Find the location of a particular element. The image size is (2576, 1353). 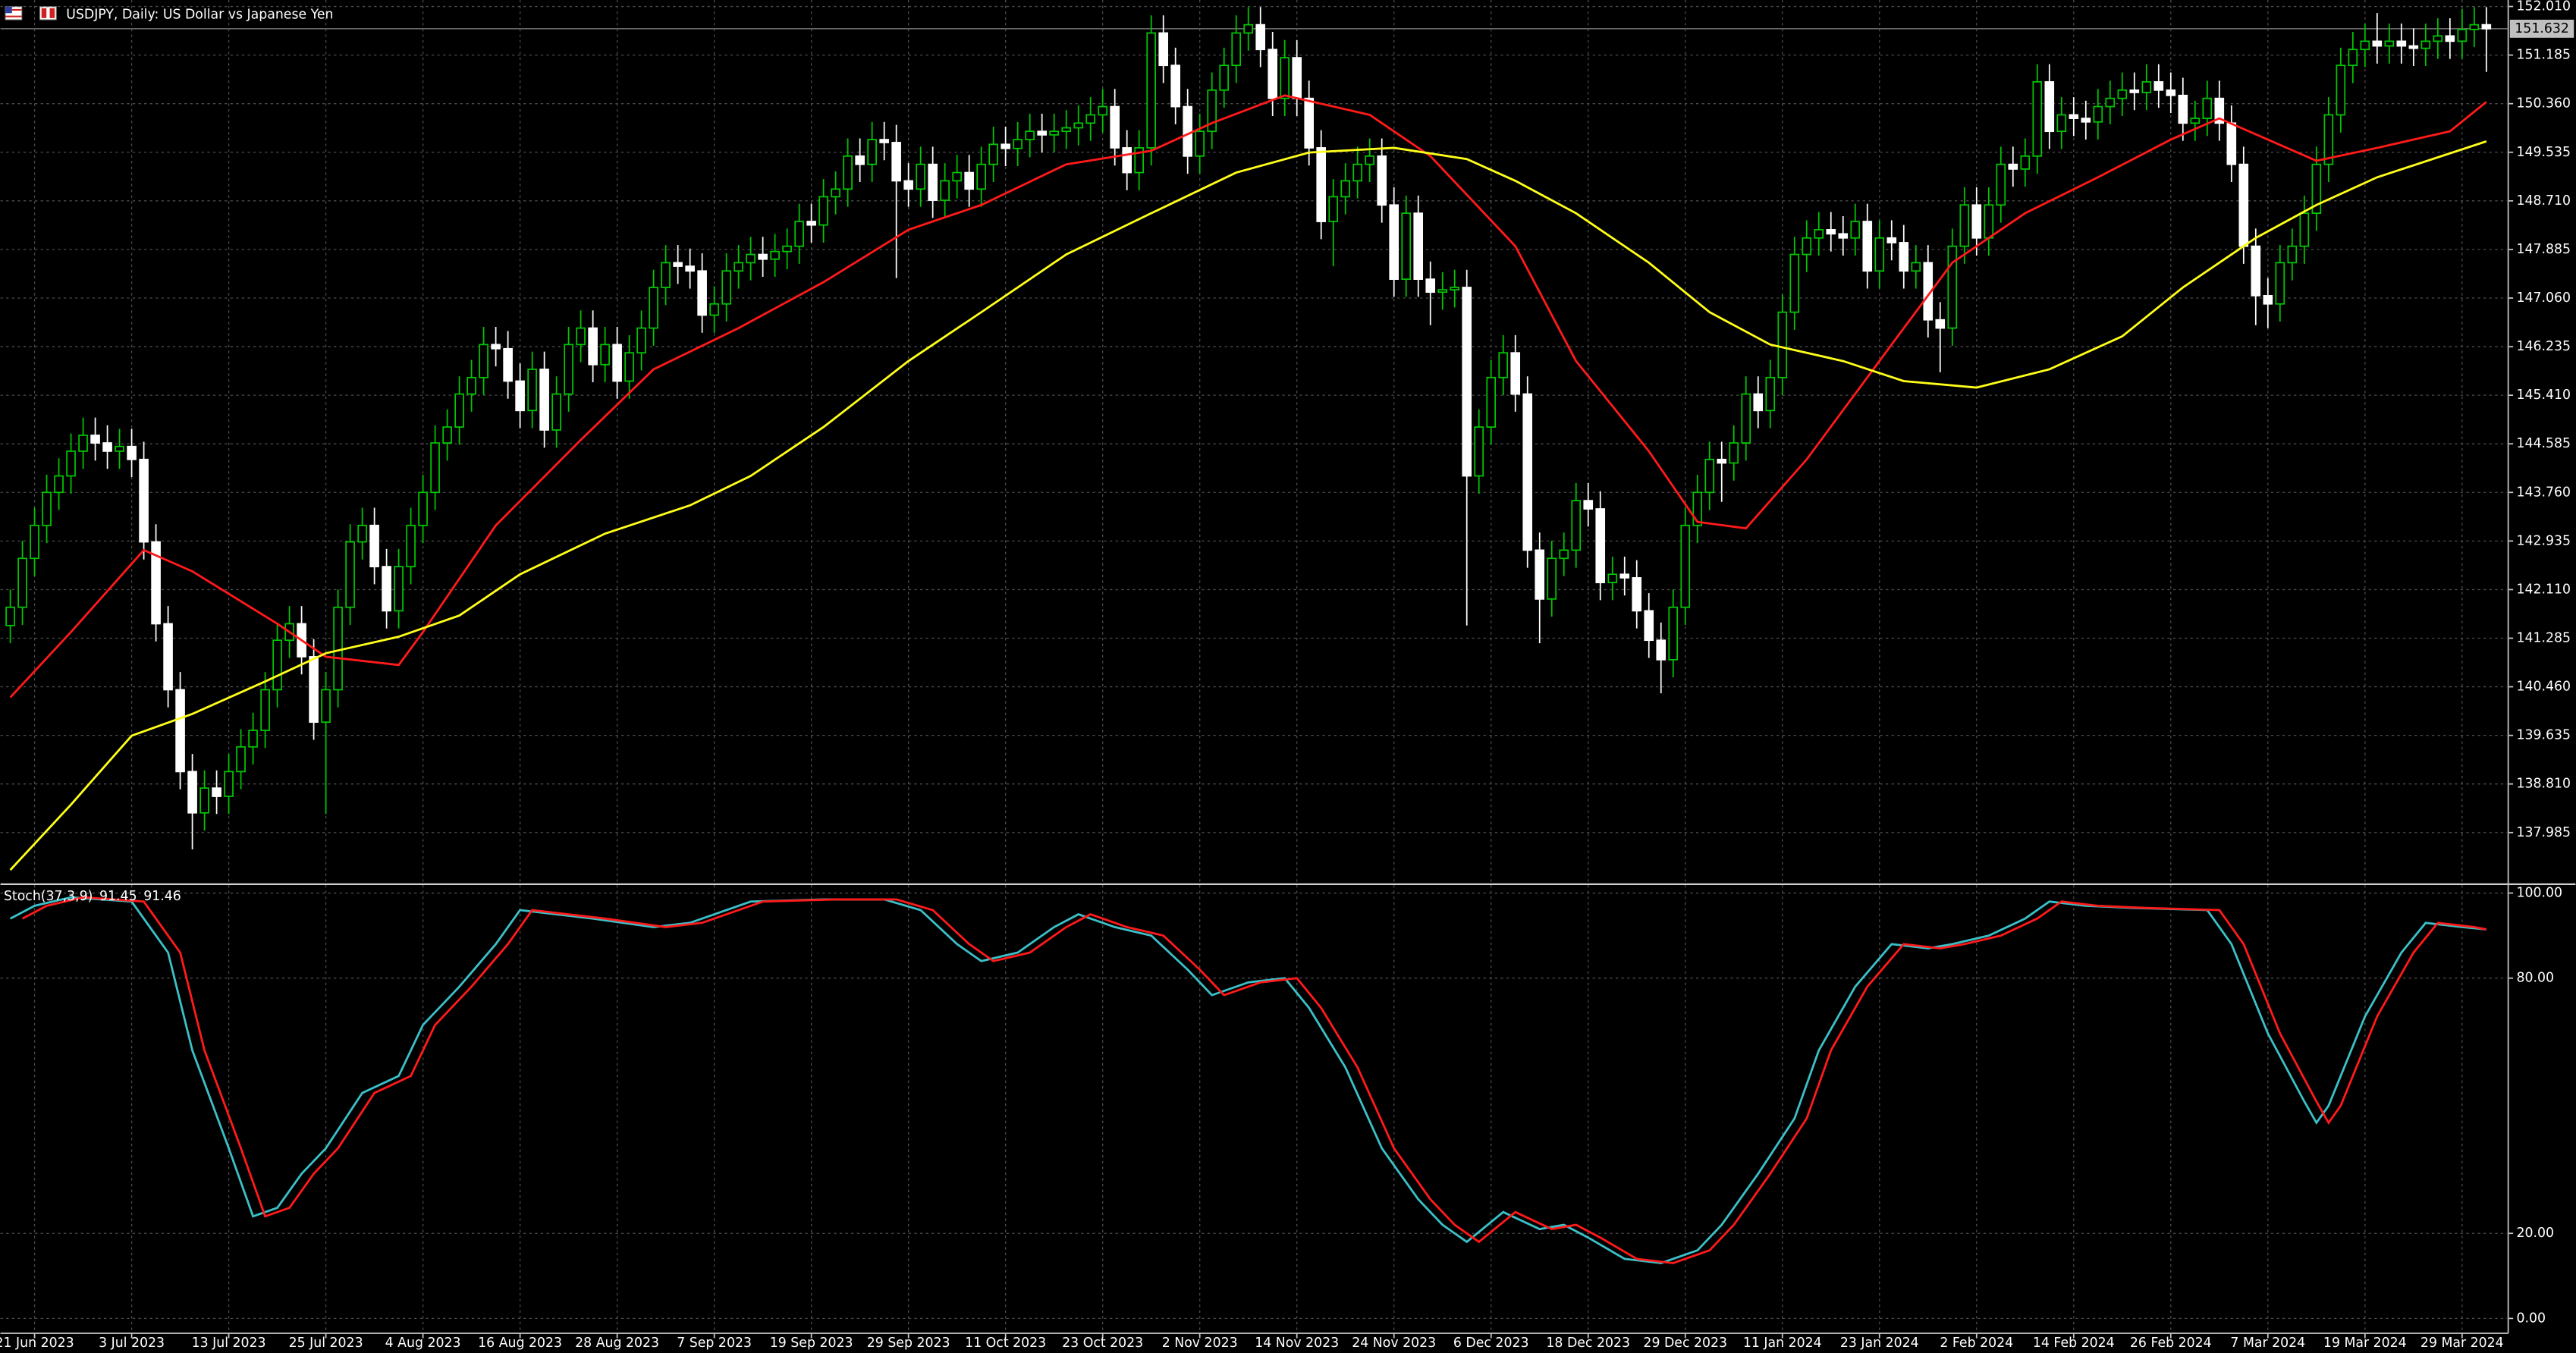

x-tick-label: 26 Feb 2024 is located at coordinates (2171, 1343).